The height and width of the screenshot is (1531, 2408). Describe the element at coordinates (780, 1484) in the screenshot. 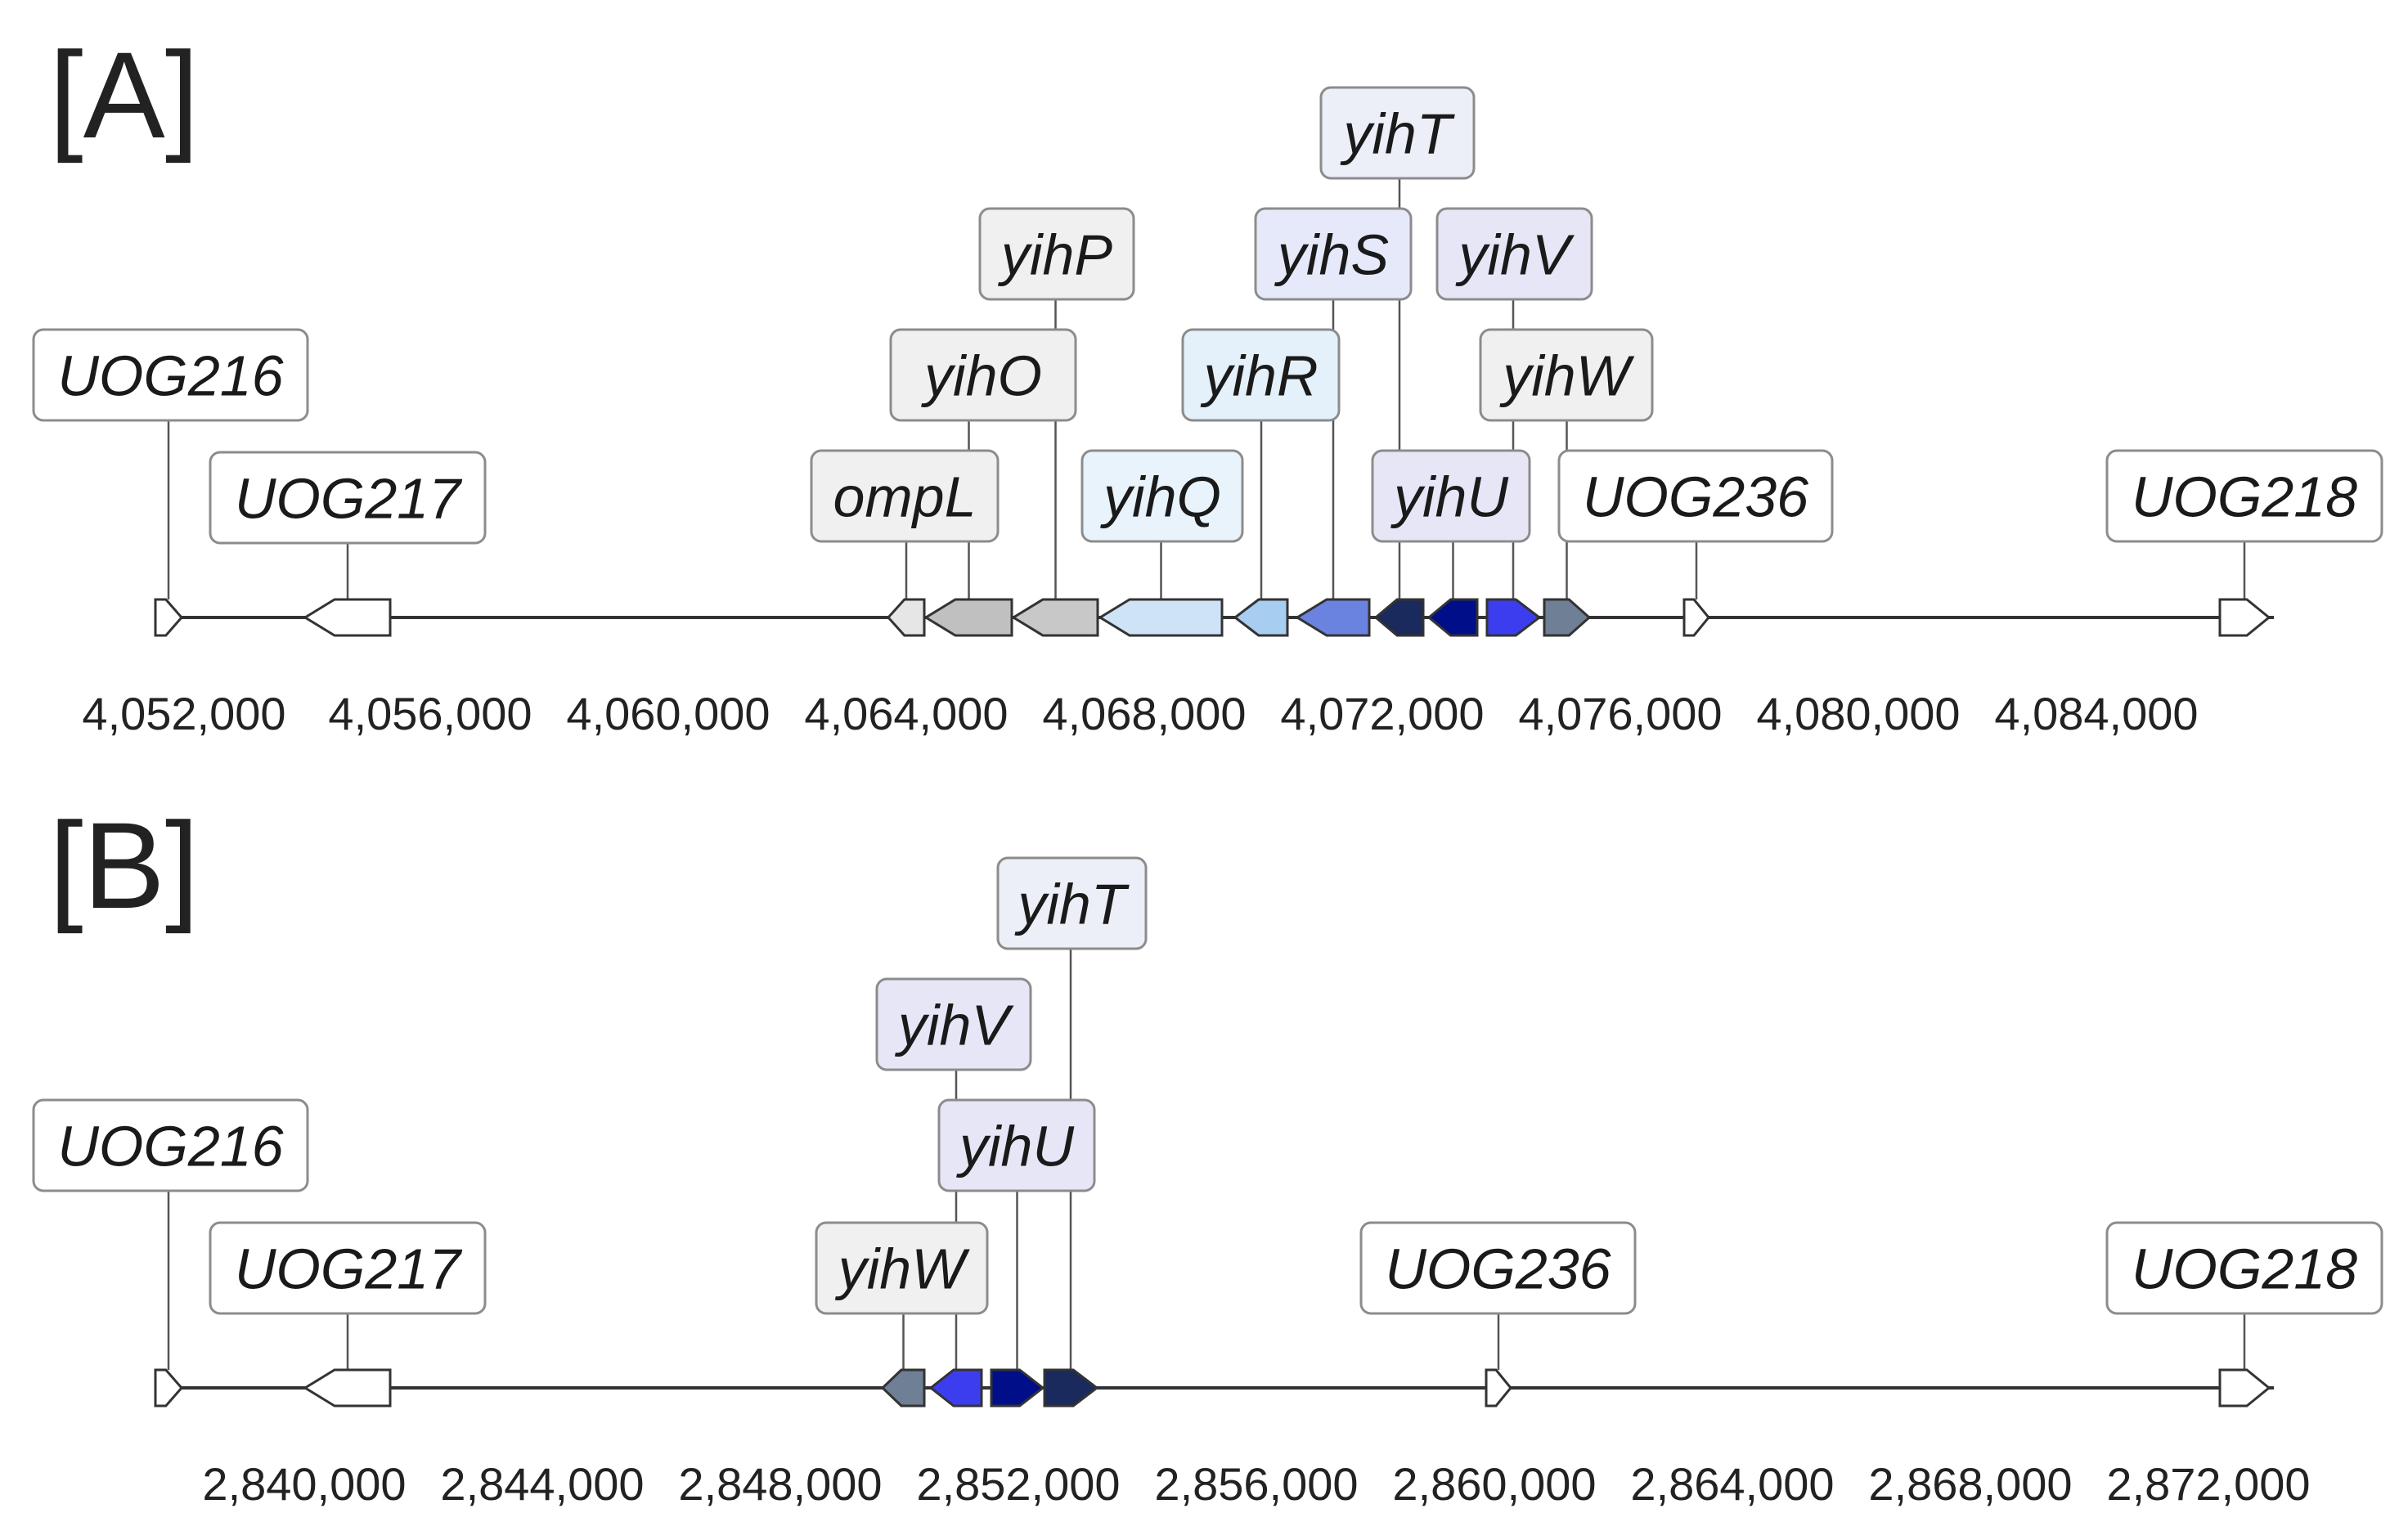

I see `panel-b-tick: 2,848,000` at that location.